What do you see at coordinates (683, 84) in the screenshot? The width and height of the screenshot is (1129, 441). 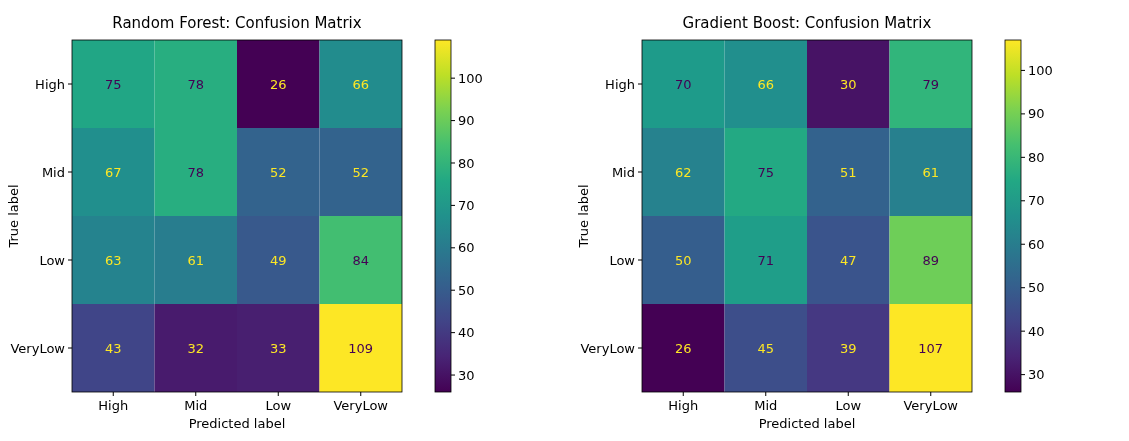 I see `data-label: 70` at bounding box center [683, 84].